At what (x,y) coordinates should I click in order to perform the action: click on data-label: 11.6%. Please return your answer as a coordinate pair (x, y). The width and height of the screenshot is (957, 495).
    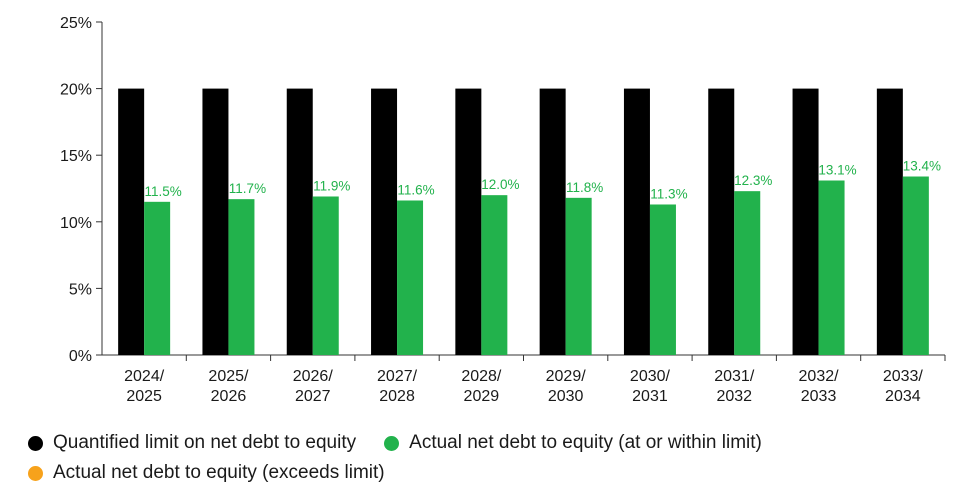
    Looking at the image, I should click on (415, 189).